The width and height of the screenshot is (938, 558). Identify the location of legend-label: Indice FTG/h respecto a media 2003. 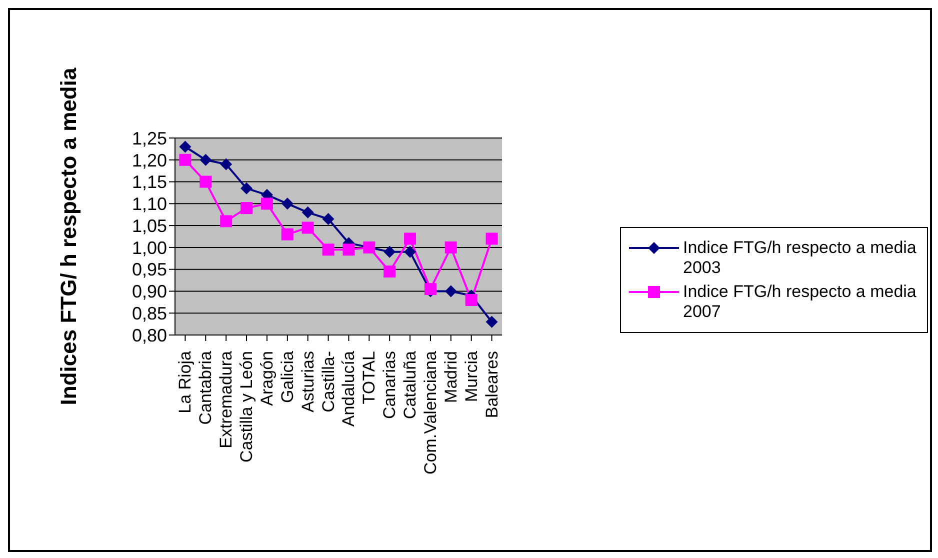
(800, 258).